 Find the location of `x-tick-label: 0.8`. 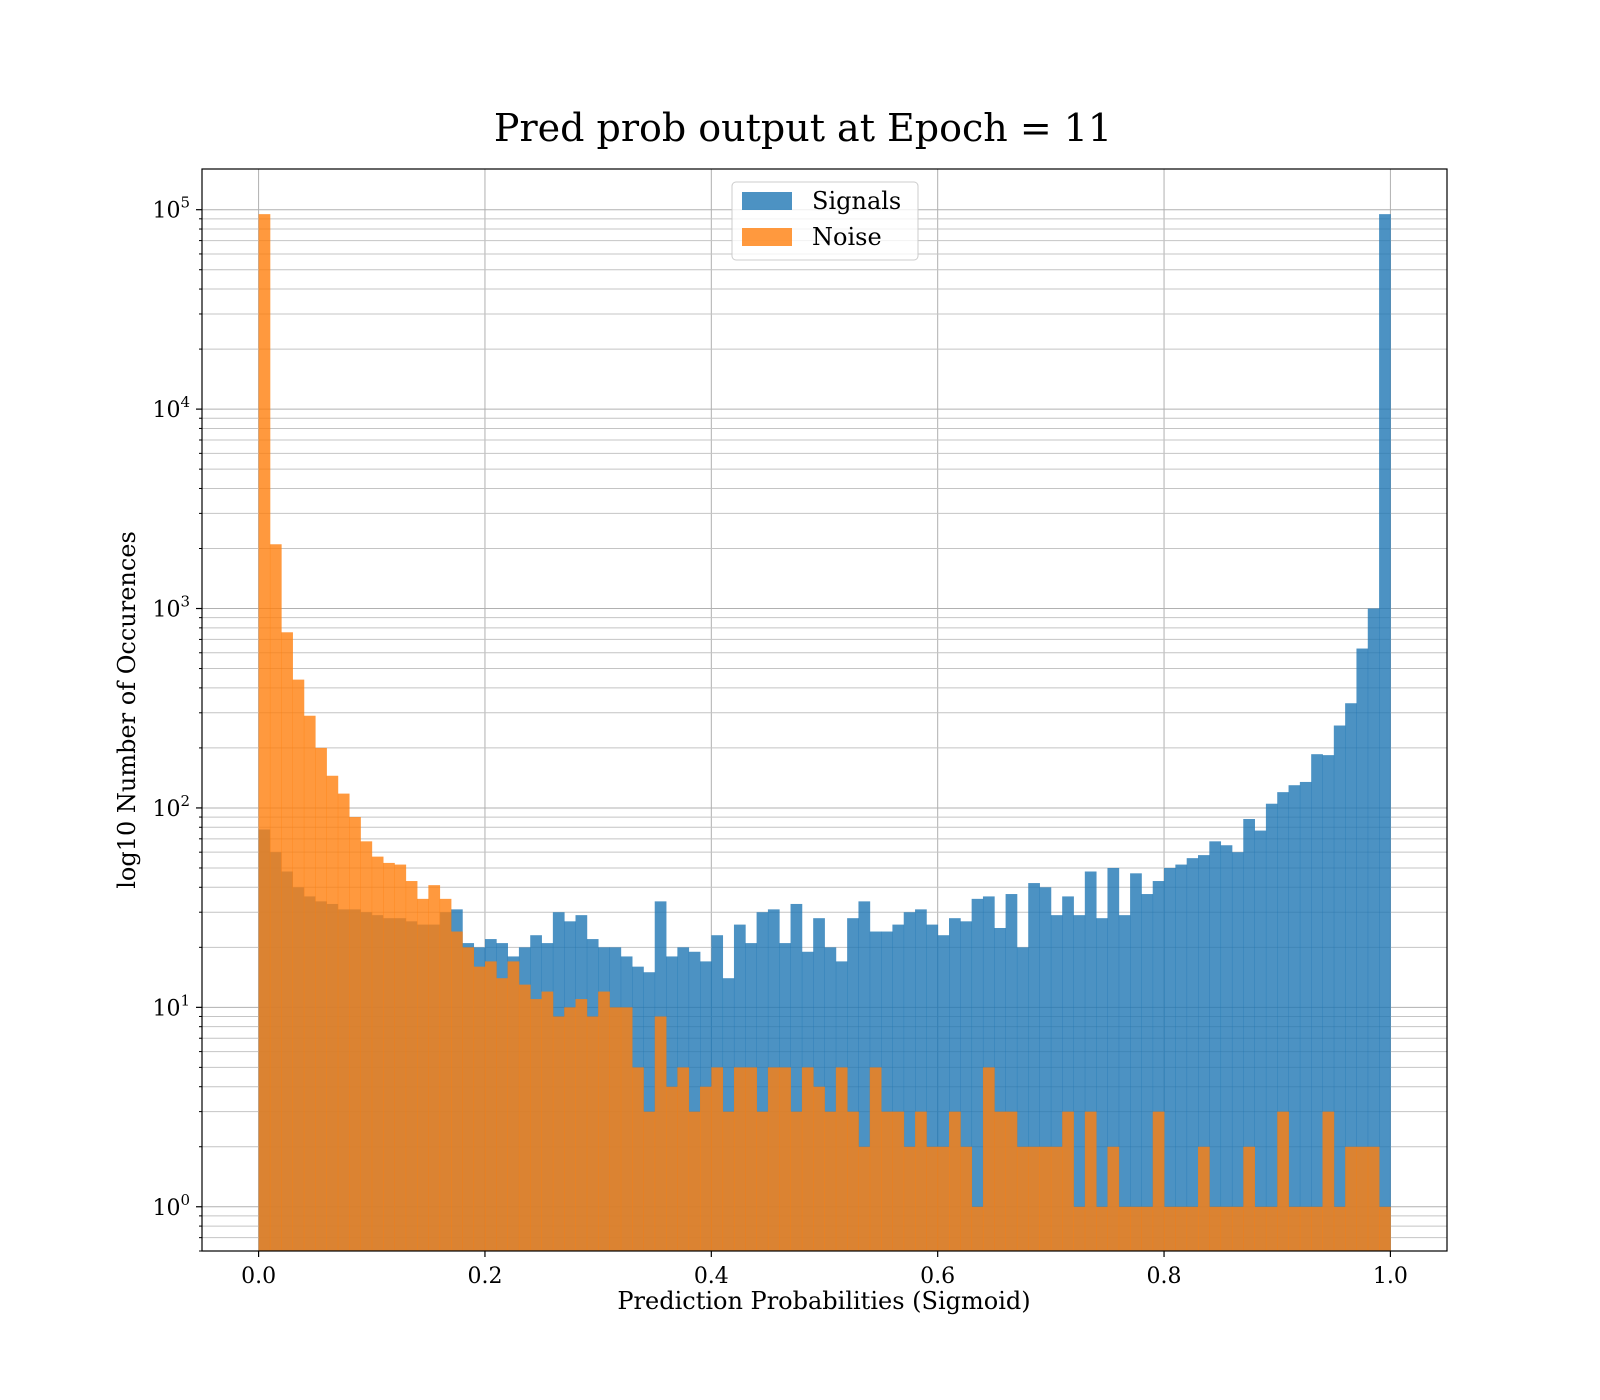

x-tick-label: 0.8 is located at coordinates (1164, 1276).